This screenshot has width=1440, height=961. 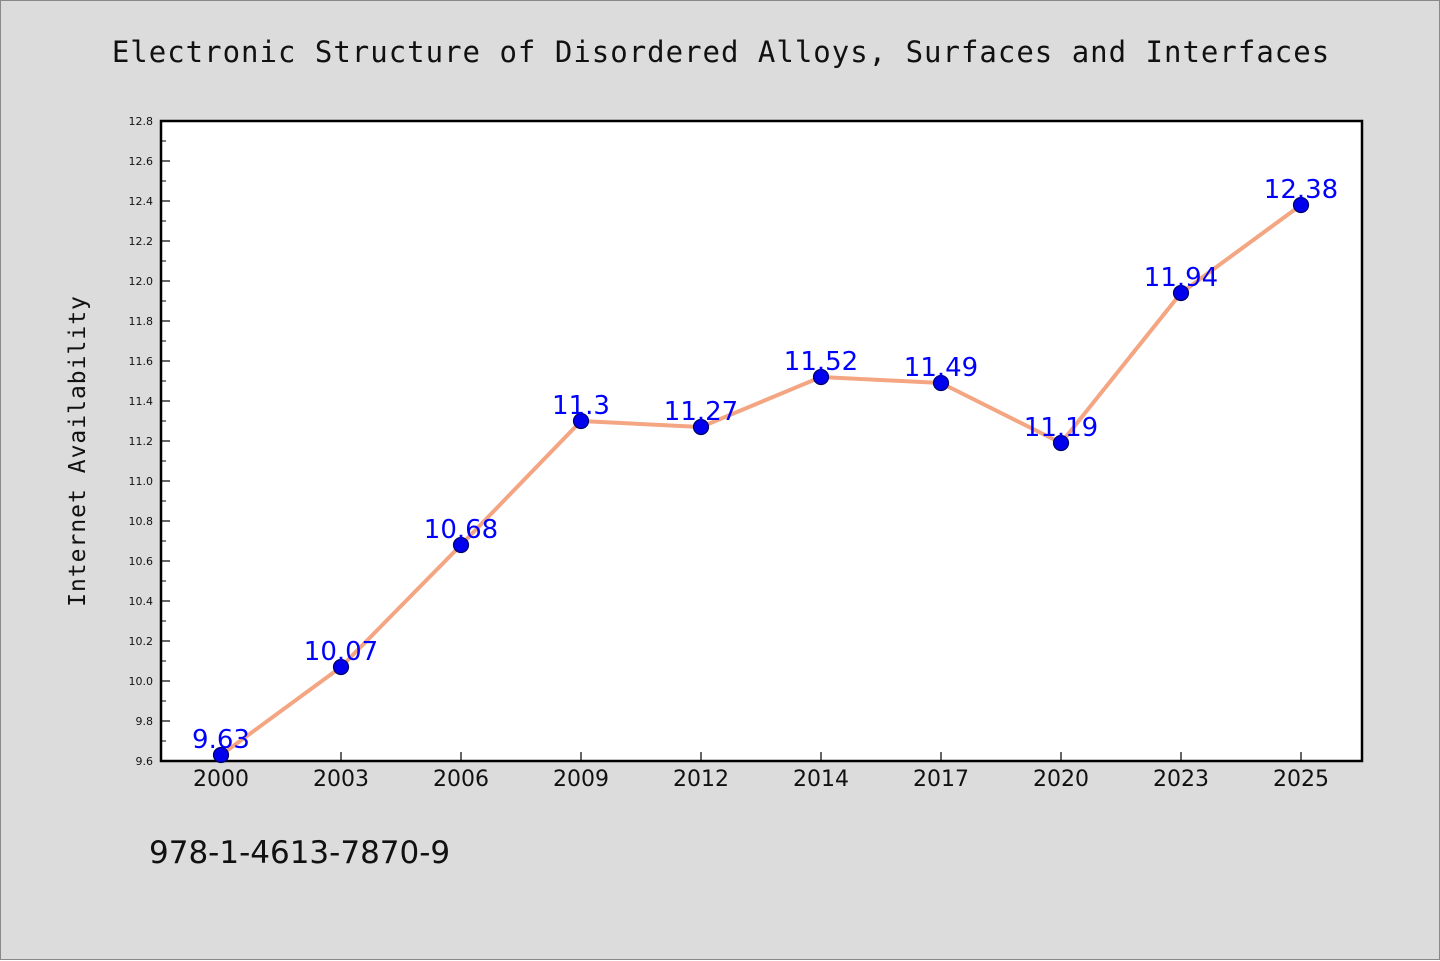 I want to click on data-label: 12.38, so click(x=1301, y=190).